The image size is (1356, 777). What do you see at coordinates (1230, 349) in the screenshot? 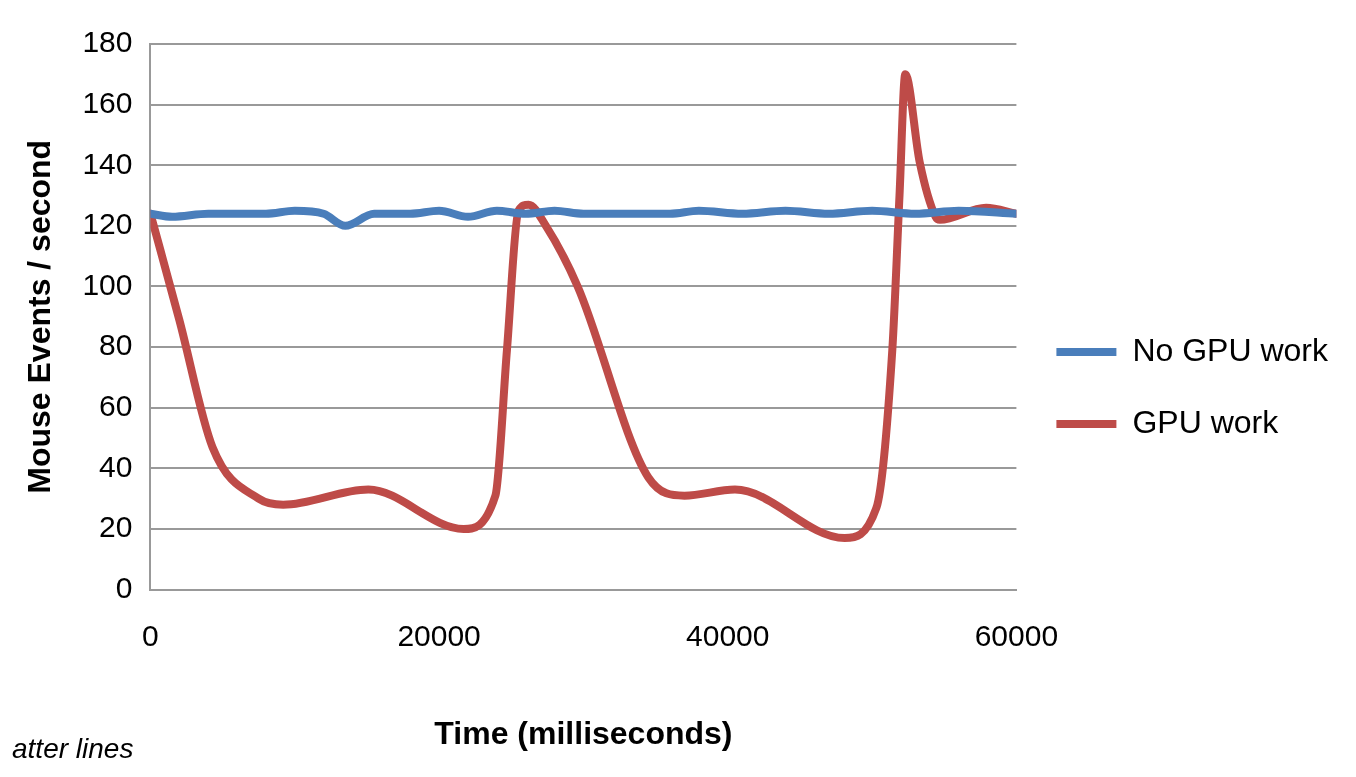
I see `legend-label: No GPU work` at bounding box center [1230, 349].